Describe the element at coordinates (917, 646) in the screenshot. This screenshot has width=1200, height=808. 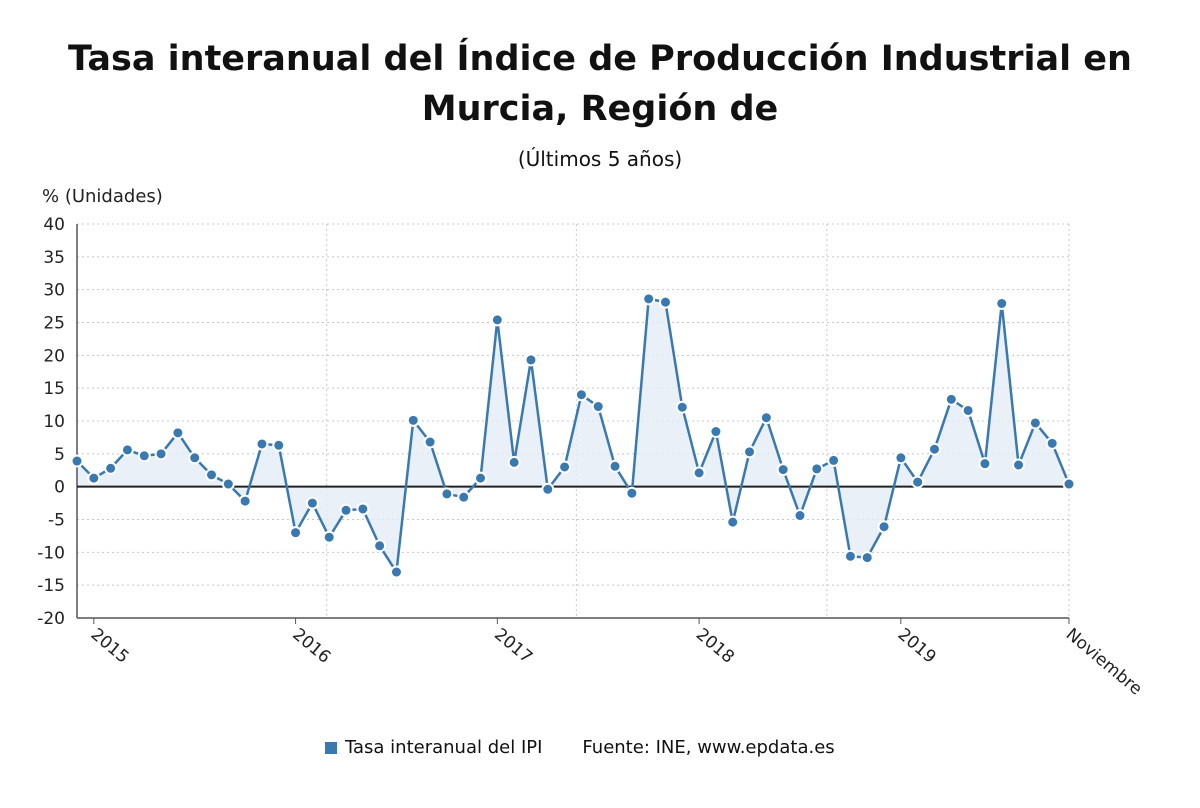
I see `x-tick-label: 2019` at that location.